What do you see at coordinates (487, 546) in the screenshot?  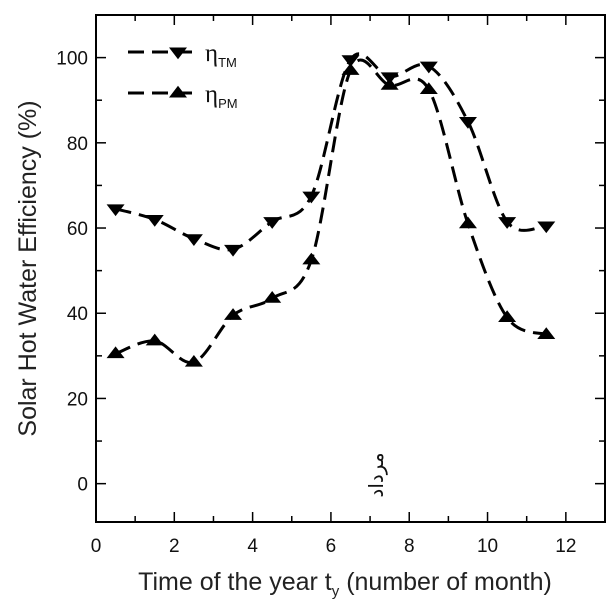 I see `x-tick-label: 10` at bounding box center [487, 546].